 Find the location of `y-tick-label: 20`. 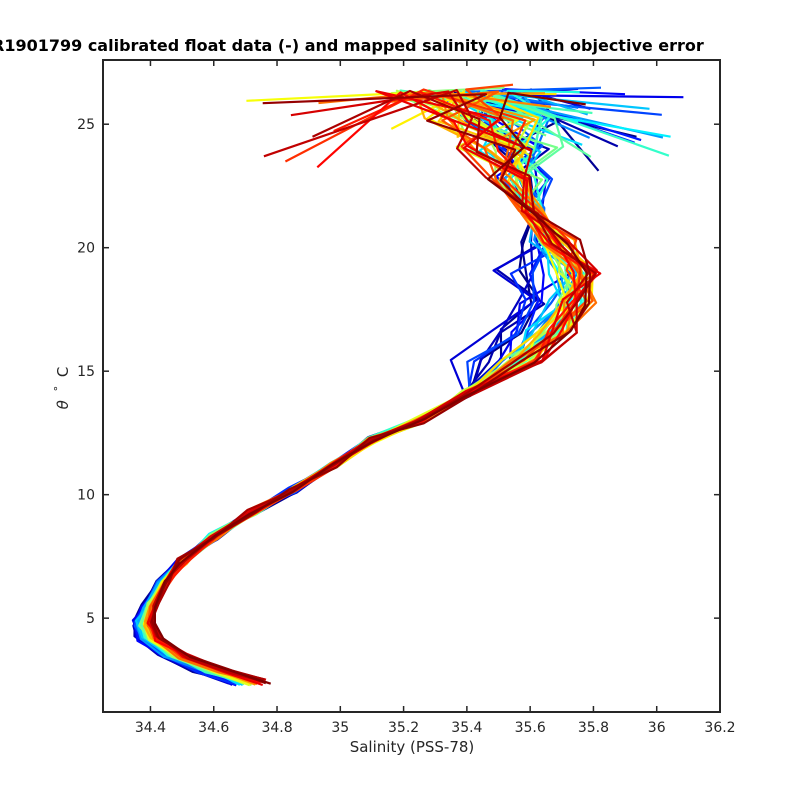

y-tick-label: 20 is located at coordinates (86, 249).